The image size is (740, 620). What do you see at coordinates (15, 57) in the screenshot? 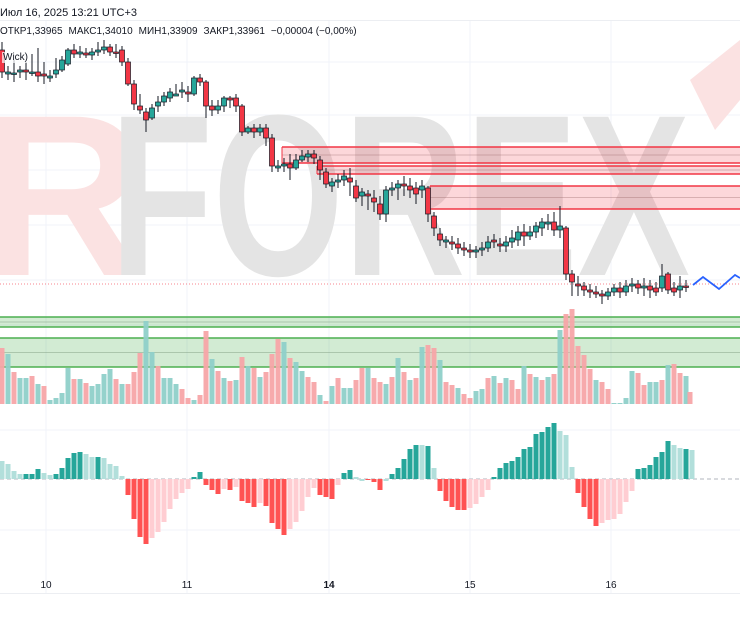
I see `indicator-legend-label: Wick)` at bounding box center [15, 57].